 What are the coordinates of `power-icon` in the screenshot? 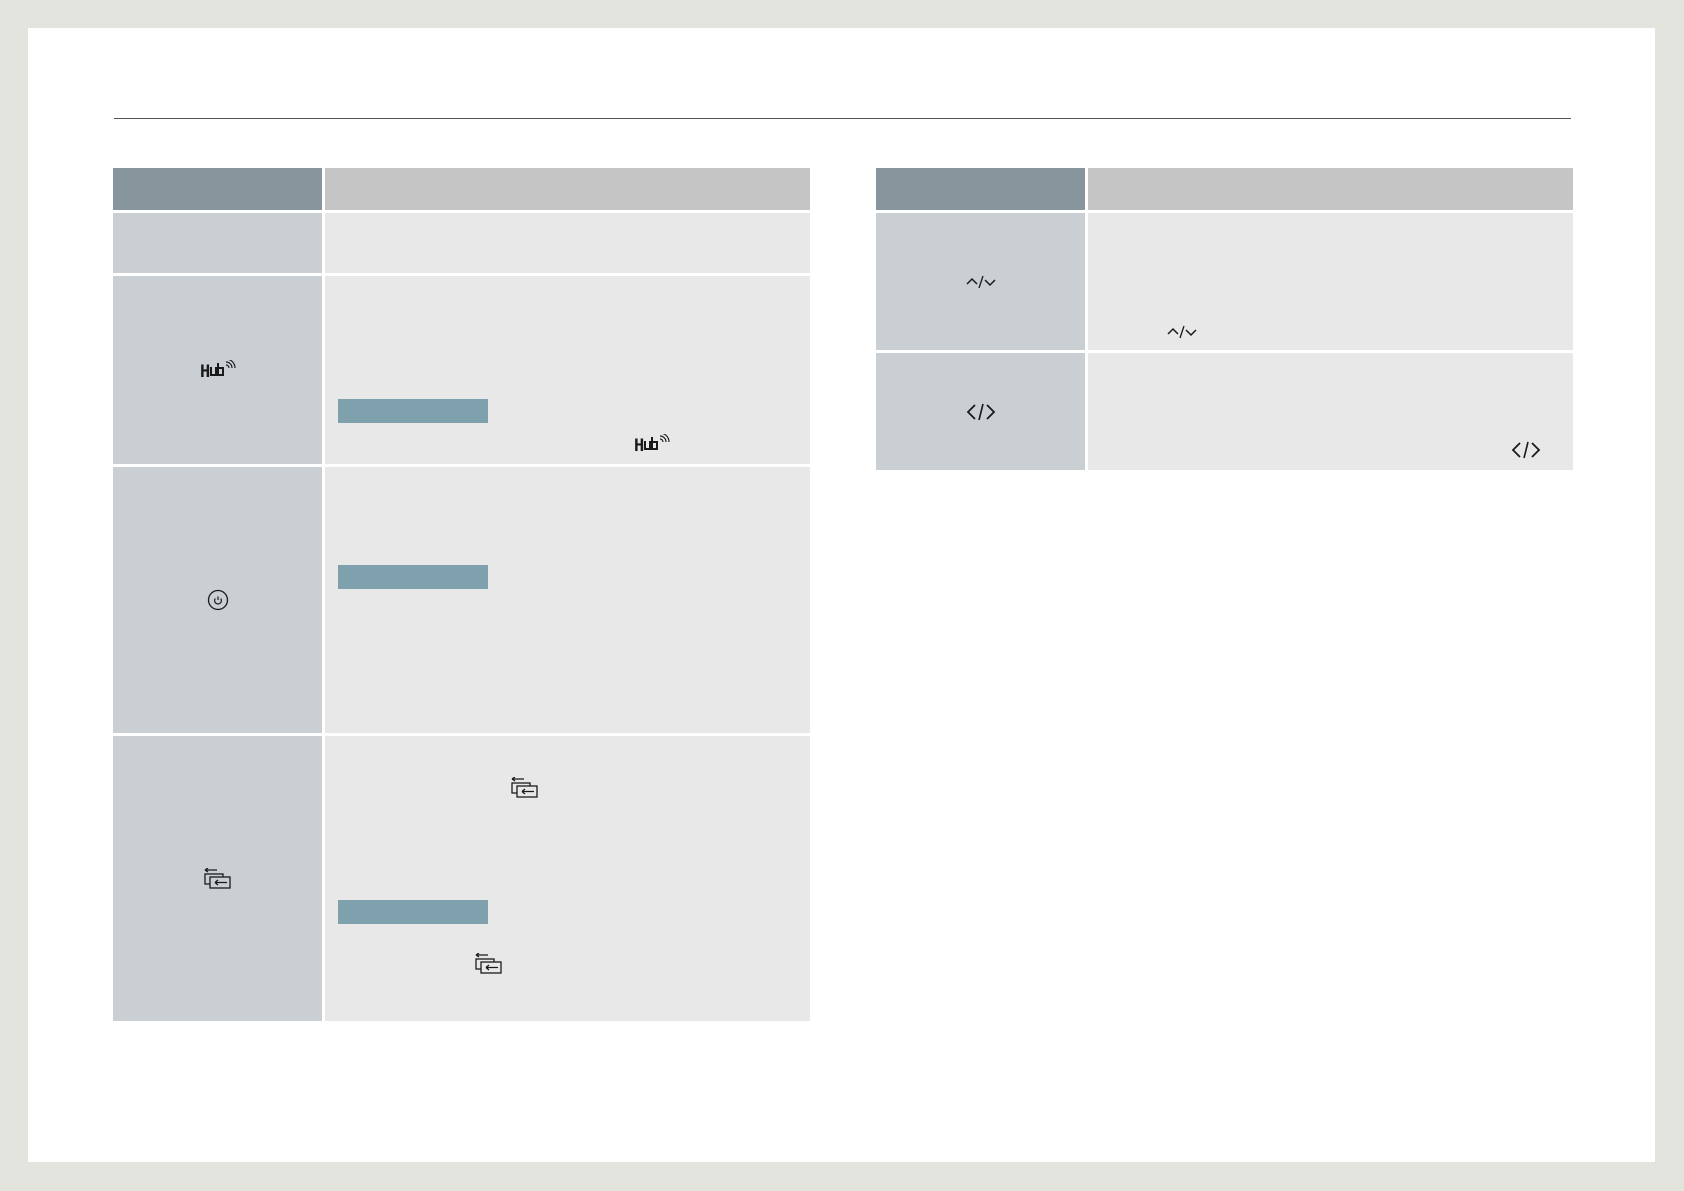 It's located at (218, 600).